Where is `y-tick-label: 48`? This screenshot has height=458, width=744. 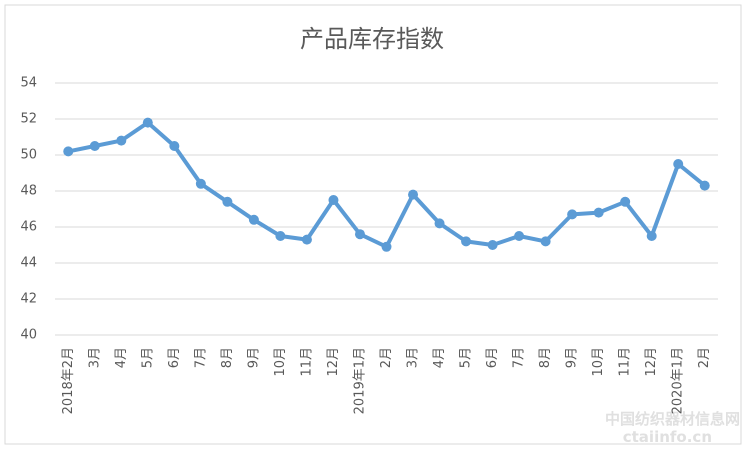 y-tick-label: 48 is located at coordinates (28, 191).